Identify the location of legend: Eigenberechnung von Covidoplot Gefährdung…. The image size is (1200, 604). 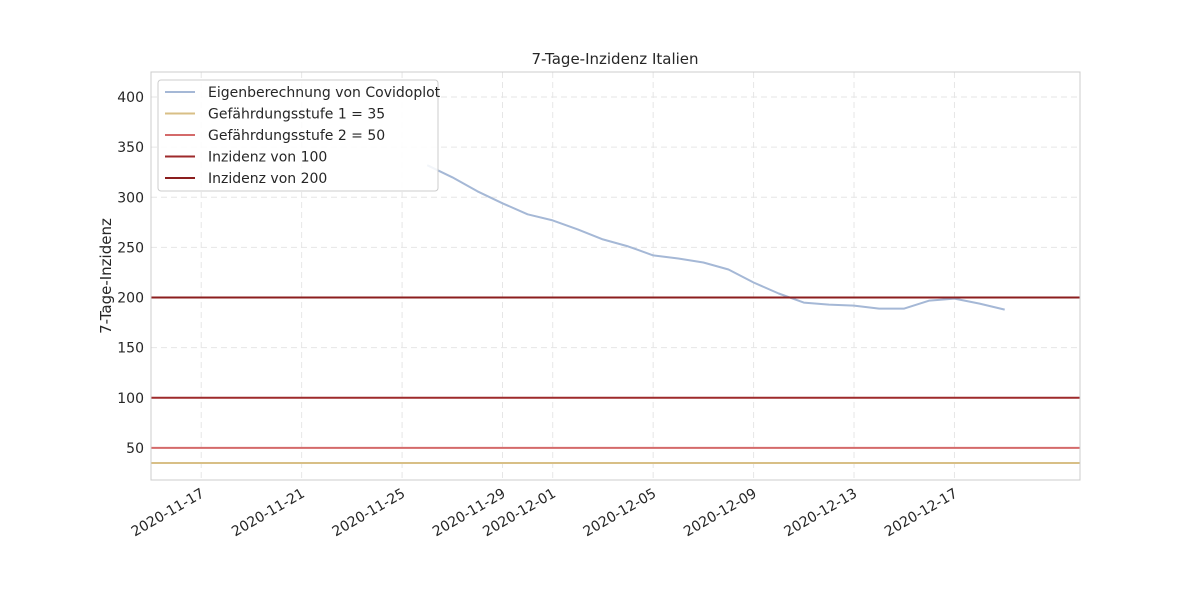
(299, 135).